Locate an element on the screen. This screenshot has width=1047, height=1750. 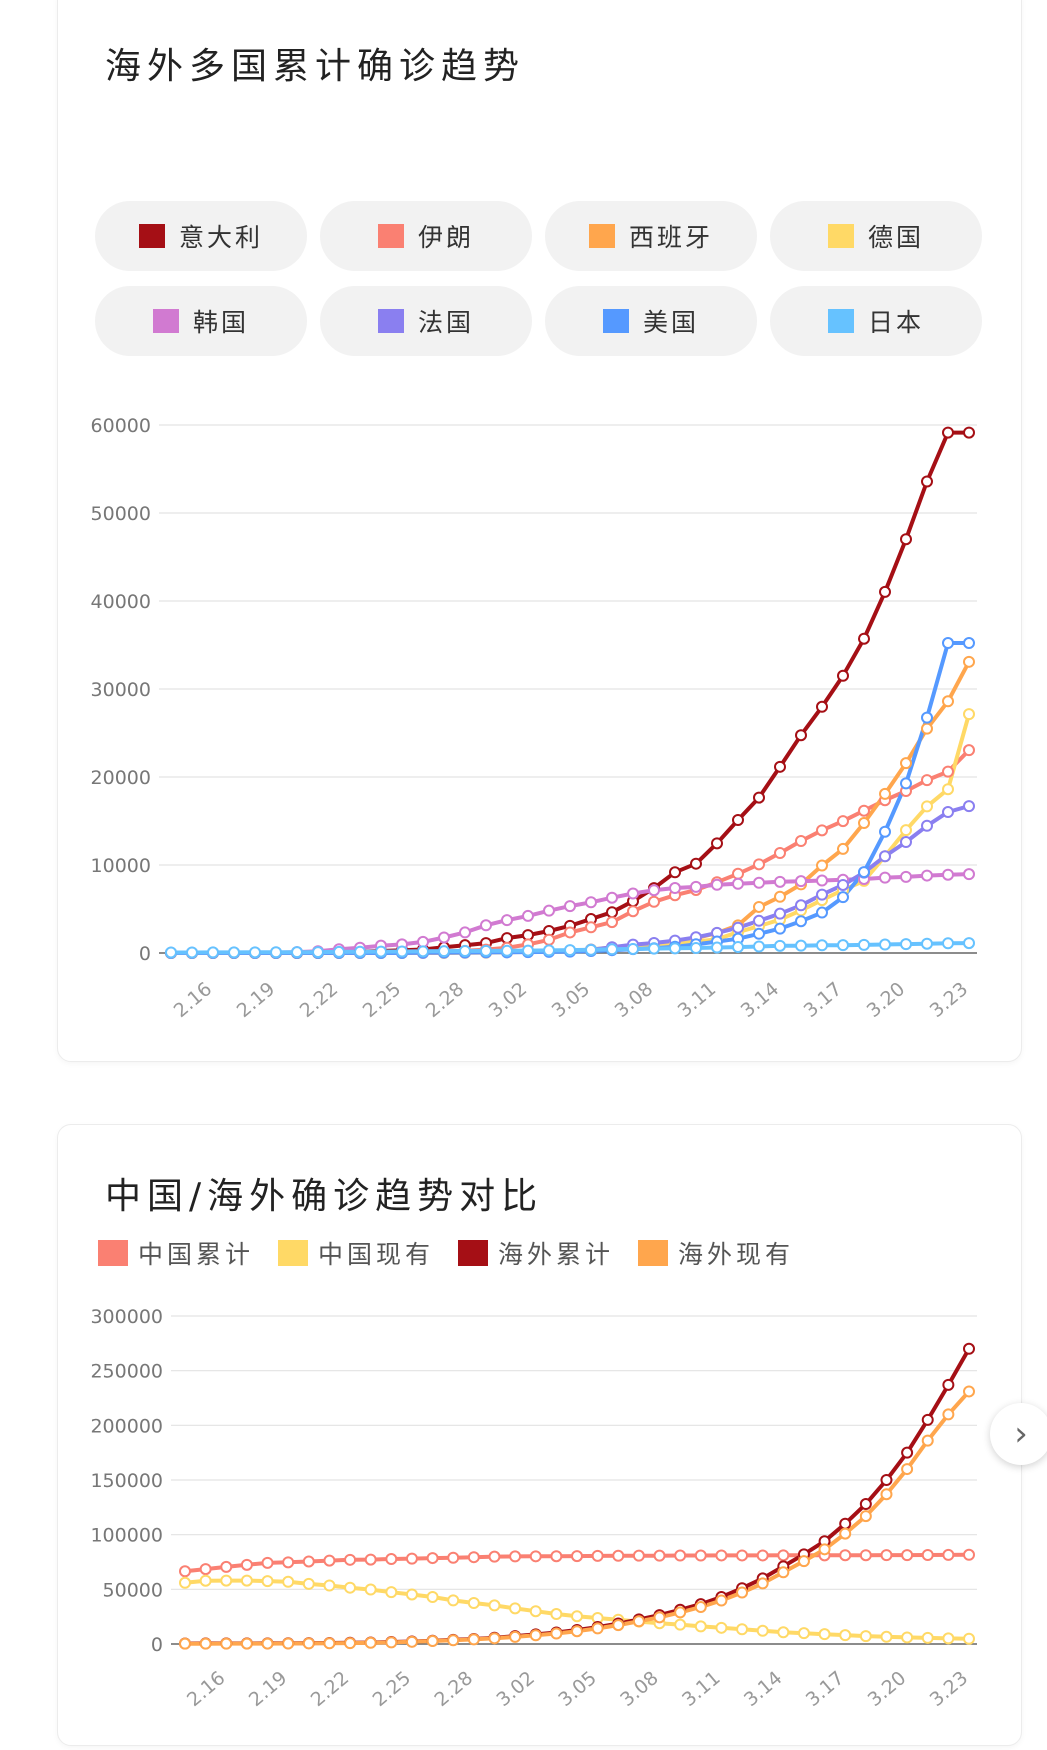
y-tick-label: 30000 is located at coordinates (121, 690).